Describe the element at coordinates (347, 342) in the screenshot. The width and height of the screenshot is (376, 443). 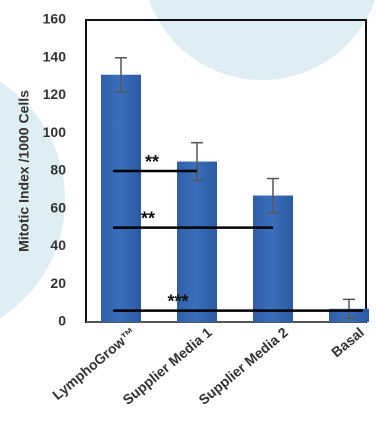
I see `x-category-label: Basal` at that location.